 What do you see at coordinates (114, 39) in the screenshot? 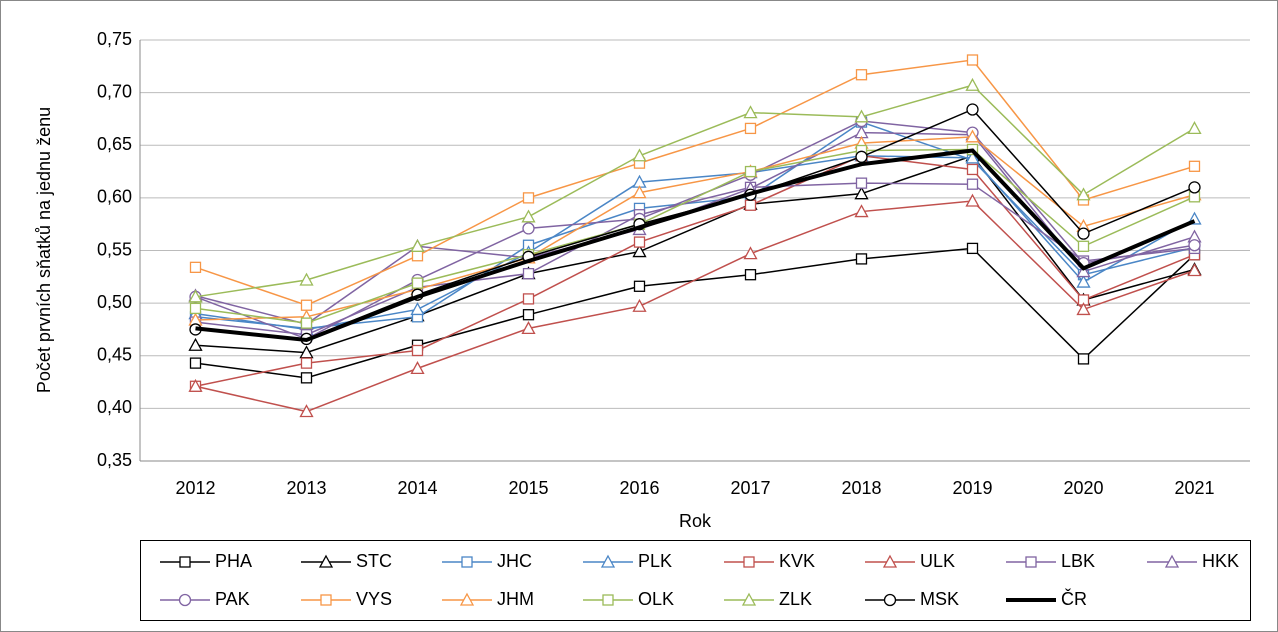
I see `y-tick-label: 0,75` at bounding box center [114, 39].